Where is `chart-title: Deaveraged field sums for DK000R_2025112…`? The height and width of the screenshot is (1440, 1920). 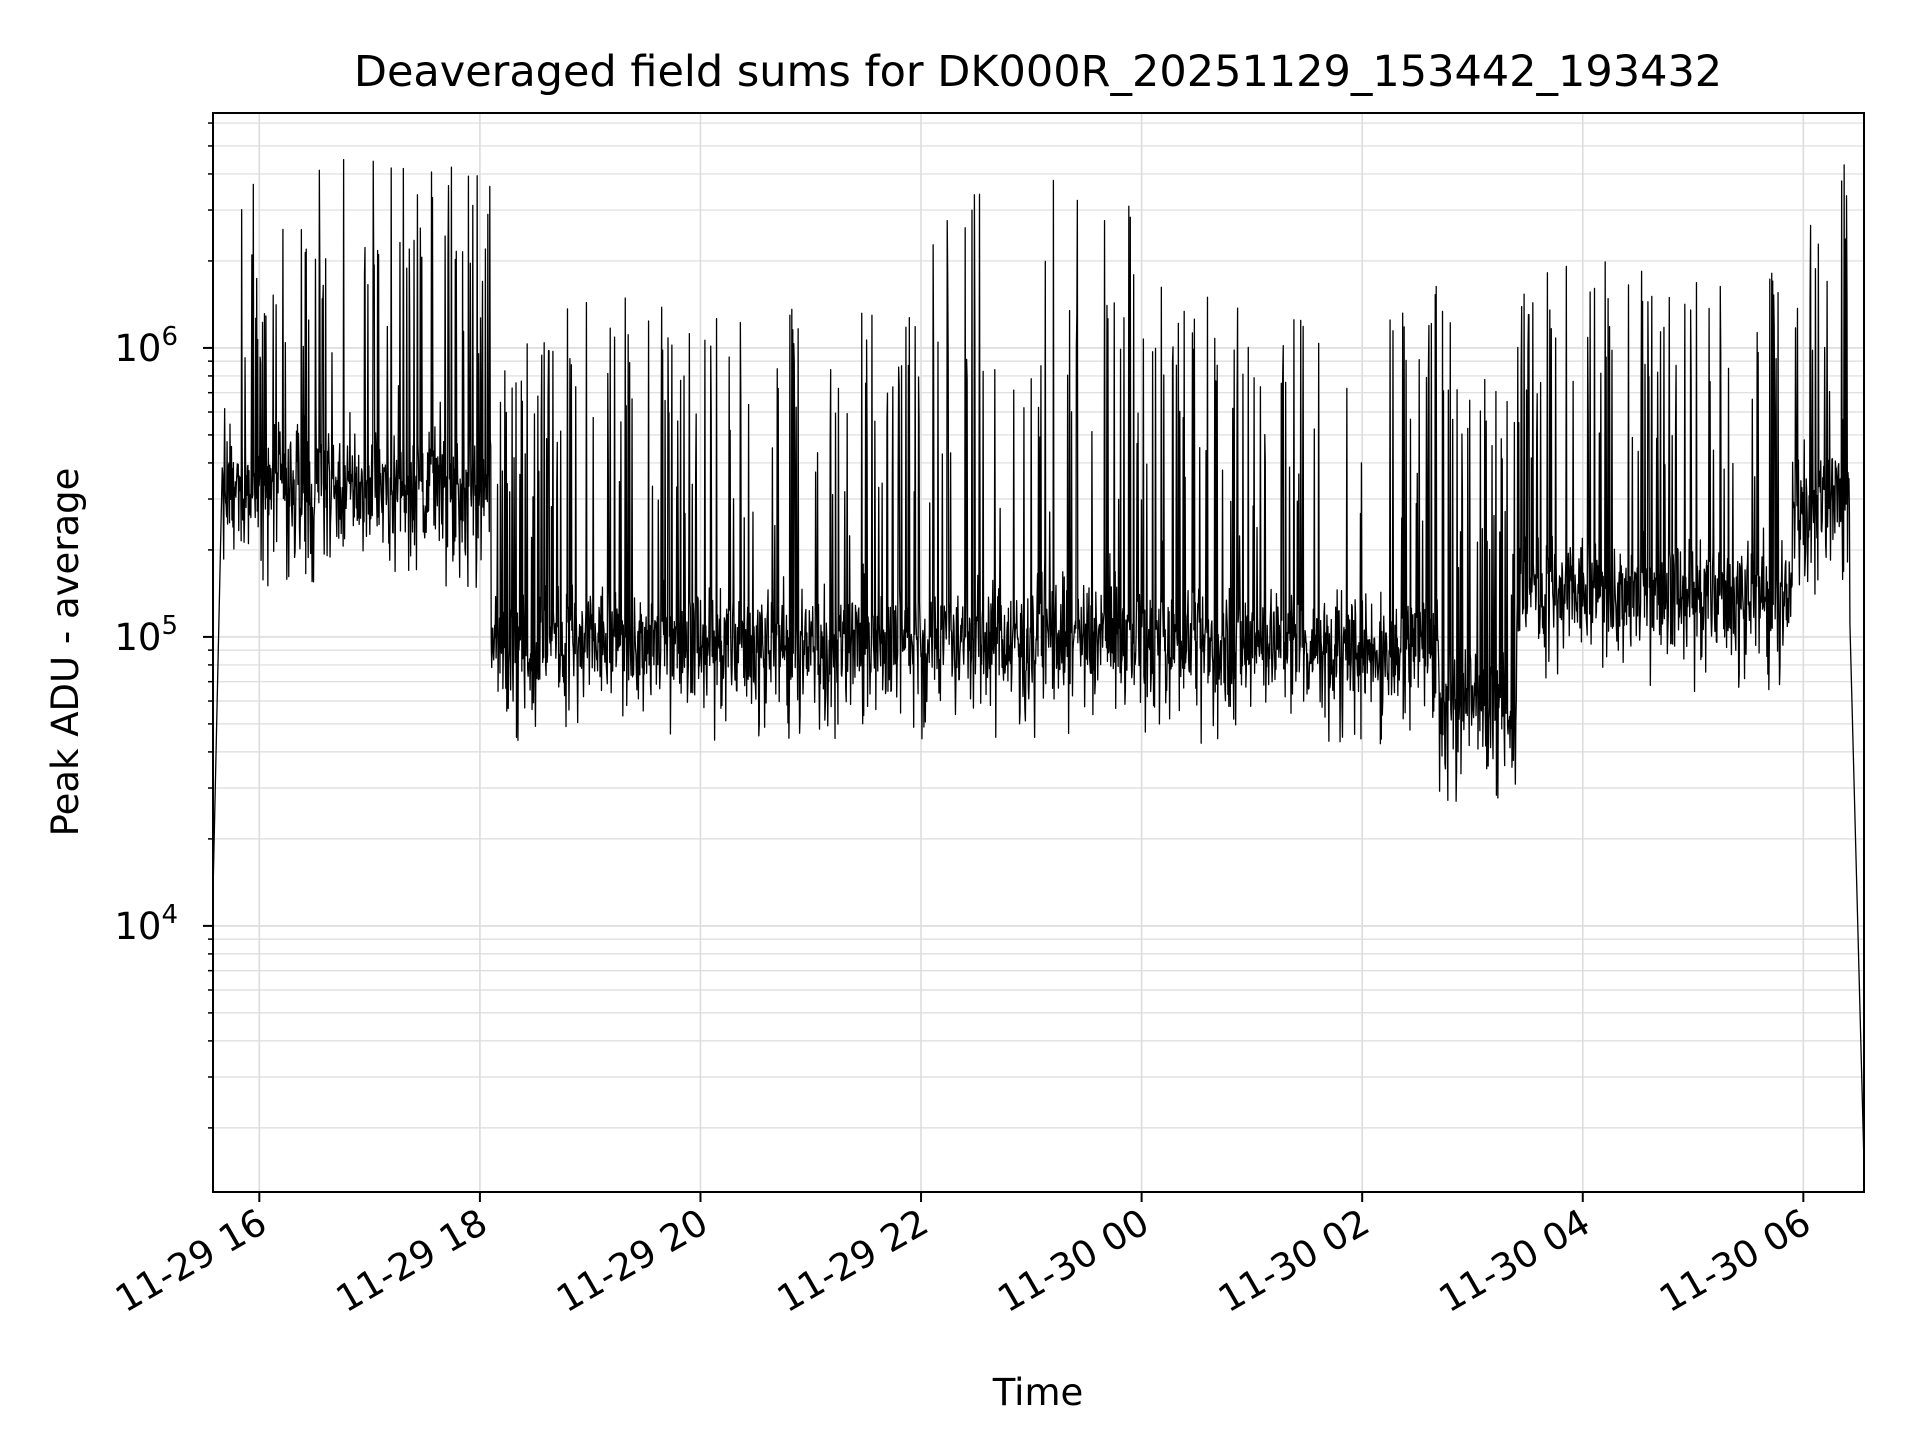 chart-title: Deaveraged field sums for DK000R_2025112… is located at coordinates (1038, 72).